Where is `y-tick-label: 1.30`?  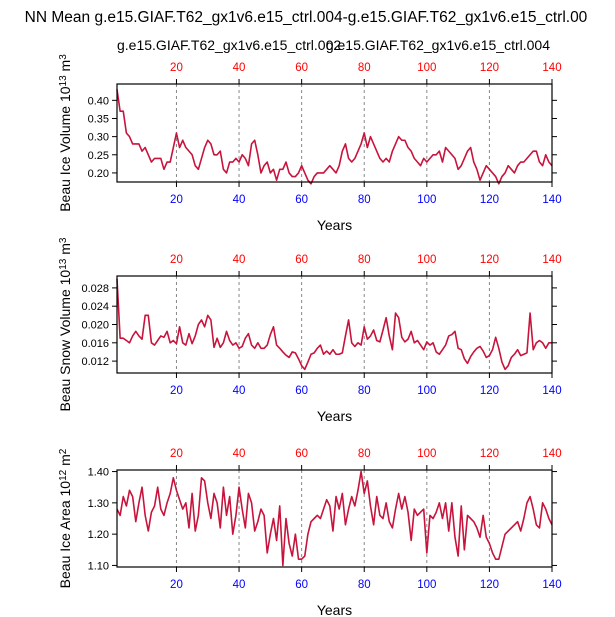
y-tick-label: 1.30 is located at coordinates (98, 504).